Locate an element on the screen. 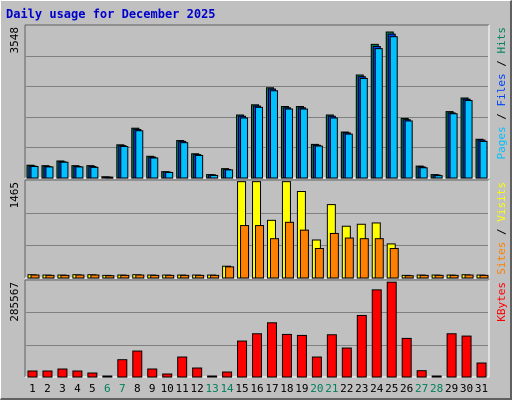 This screenshot has width=512, height=400. x-tick-label: 5 is located at coordinates (92, 388).